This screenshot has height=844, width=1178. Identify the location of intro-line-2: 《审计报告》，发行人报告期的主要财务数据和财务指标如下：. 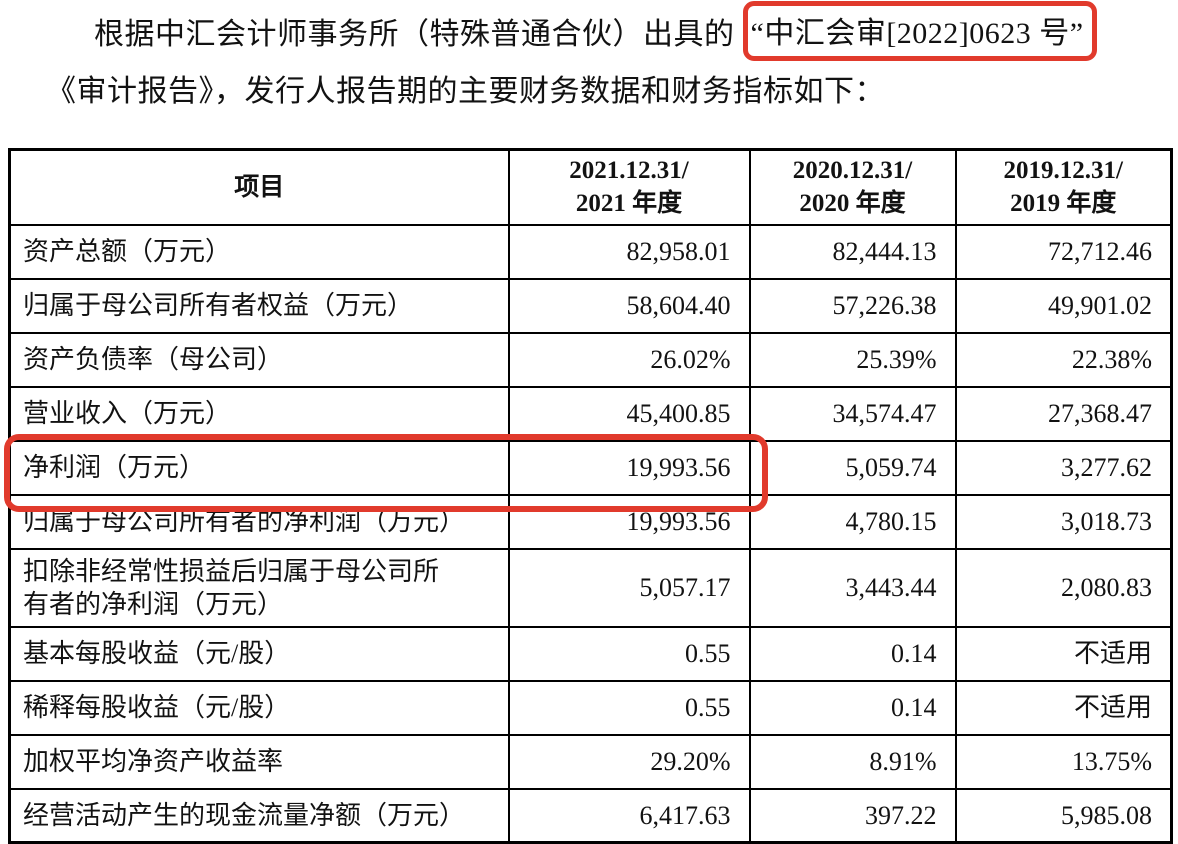
(465, 91).